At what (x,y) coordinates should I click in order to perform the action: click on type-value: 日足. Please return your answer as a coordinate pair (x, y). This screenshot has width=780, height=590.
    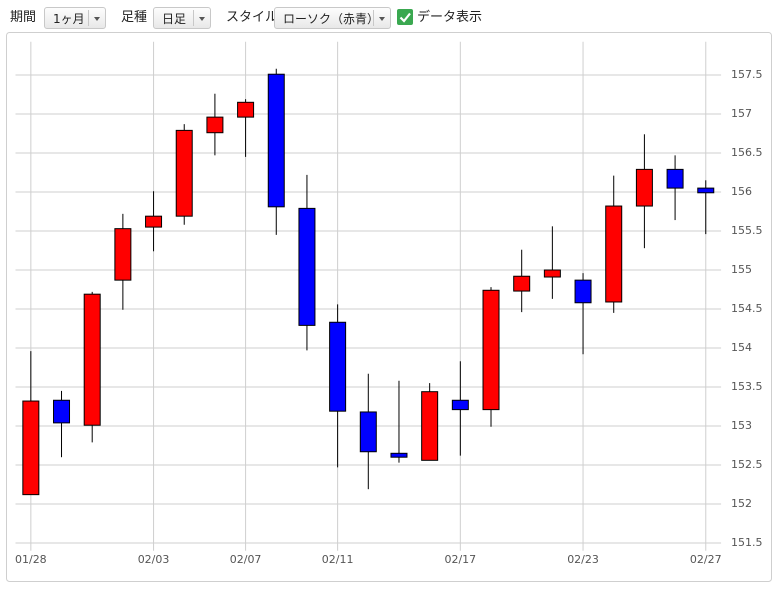
    Looking at the image, I should click on (174, 19).